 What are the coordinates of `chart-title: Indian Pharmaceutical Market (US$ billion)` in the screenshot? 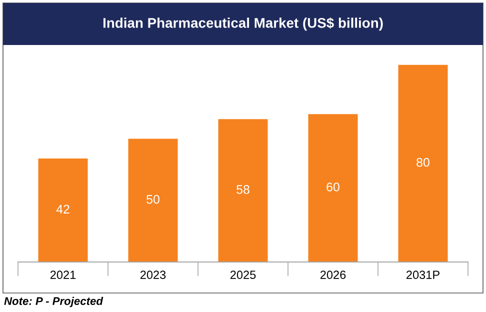 It's located at (243, 24).